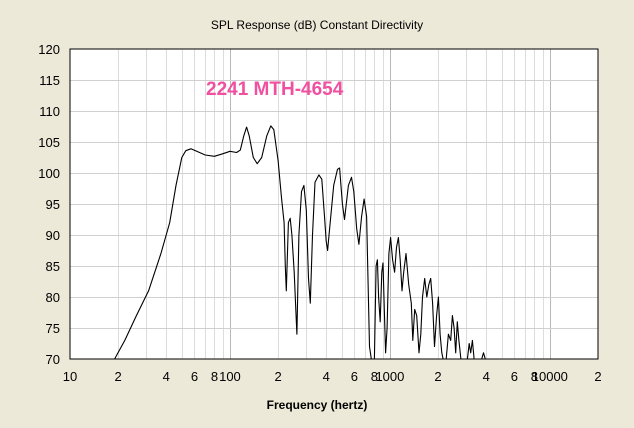 The width and height of the screenshot is (634, 428). Describe the element at coordinates (317, 25) in the screenshot. I see `chart-title: SPL Response (dB) Constant Directivity` at that location.